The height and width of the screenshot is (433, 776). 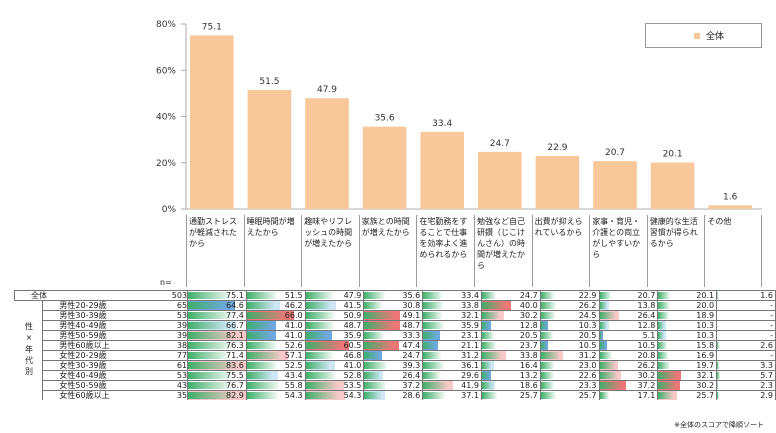 I want to click on value-cell: 23.1, so click(x=452, y=335).